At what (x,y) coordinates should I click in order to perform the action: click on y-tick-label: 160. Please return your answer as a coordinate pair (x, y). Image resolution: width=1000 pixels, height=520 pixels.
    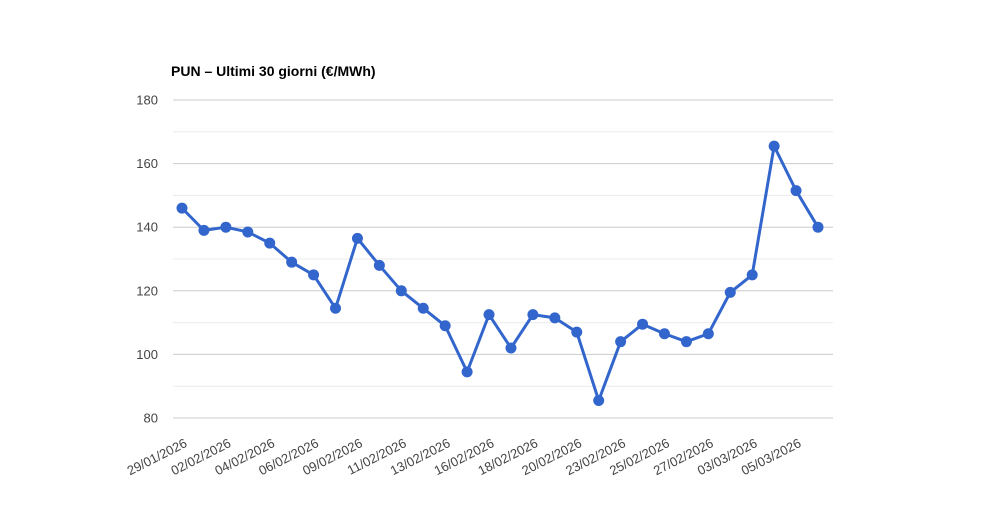
    Looking at the image, I should click on (147, 163).